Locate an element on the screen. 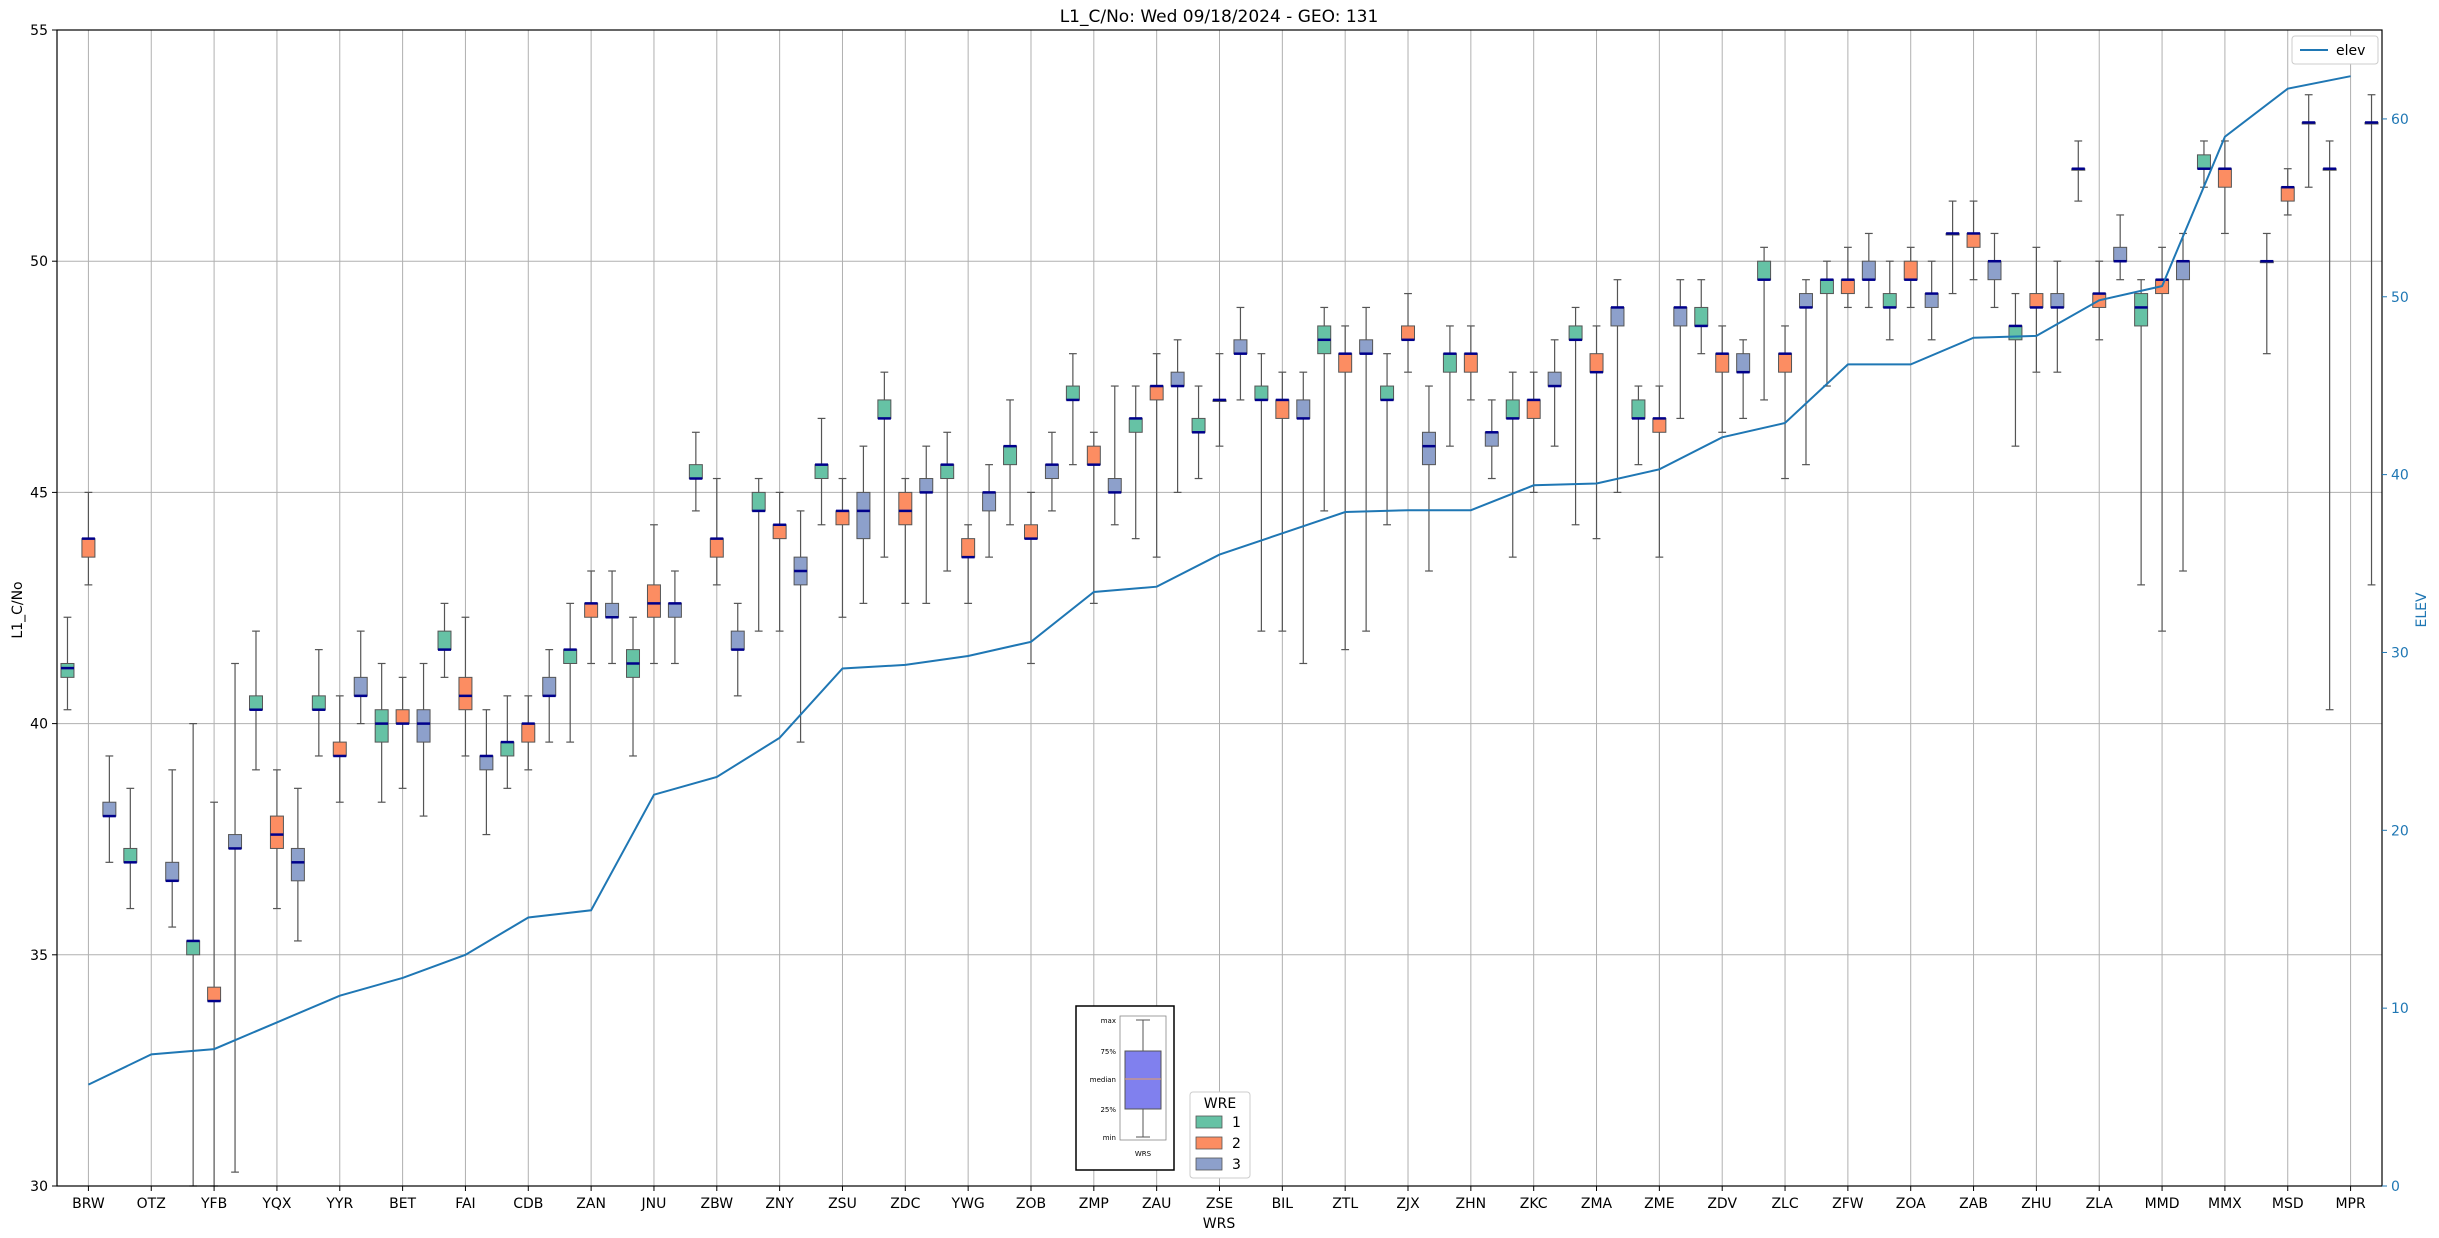 The height and width of the screenshot is (1238, 2439). box-plot-YFB-wre3 is located at coordinates (235, 917).